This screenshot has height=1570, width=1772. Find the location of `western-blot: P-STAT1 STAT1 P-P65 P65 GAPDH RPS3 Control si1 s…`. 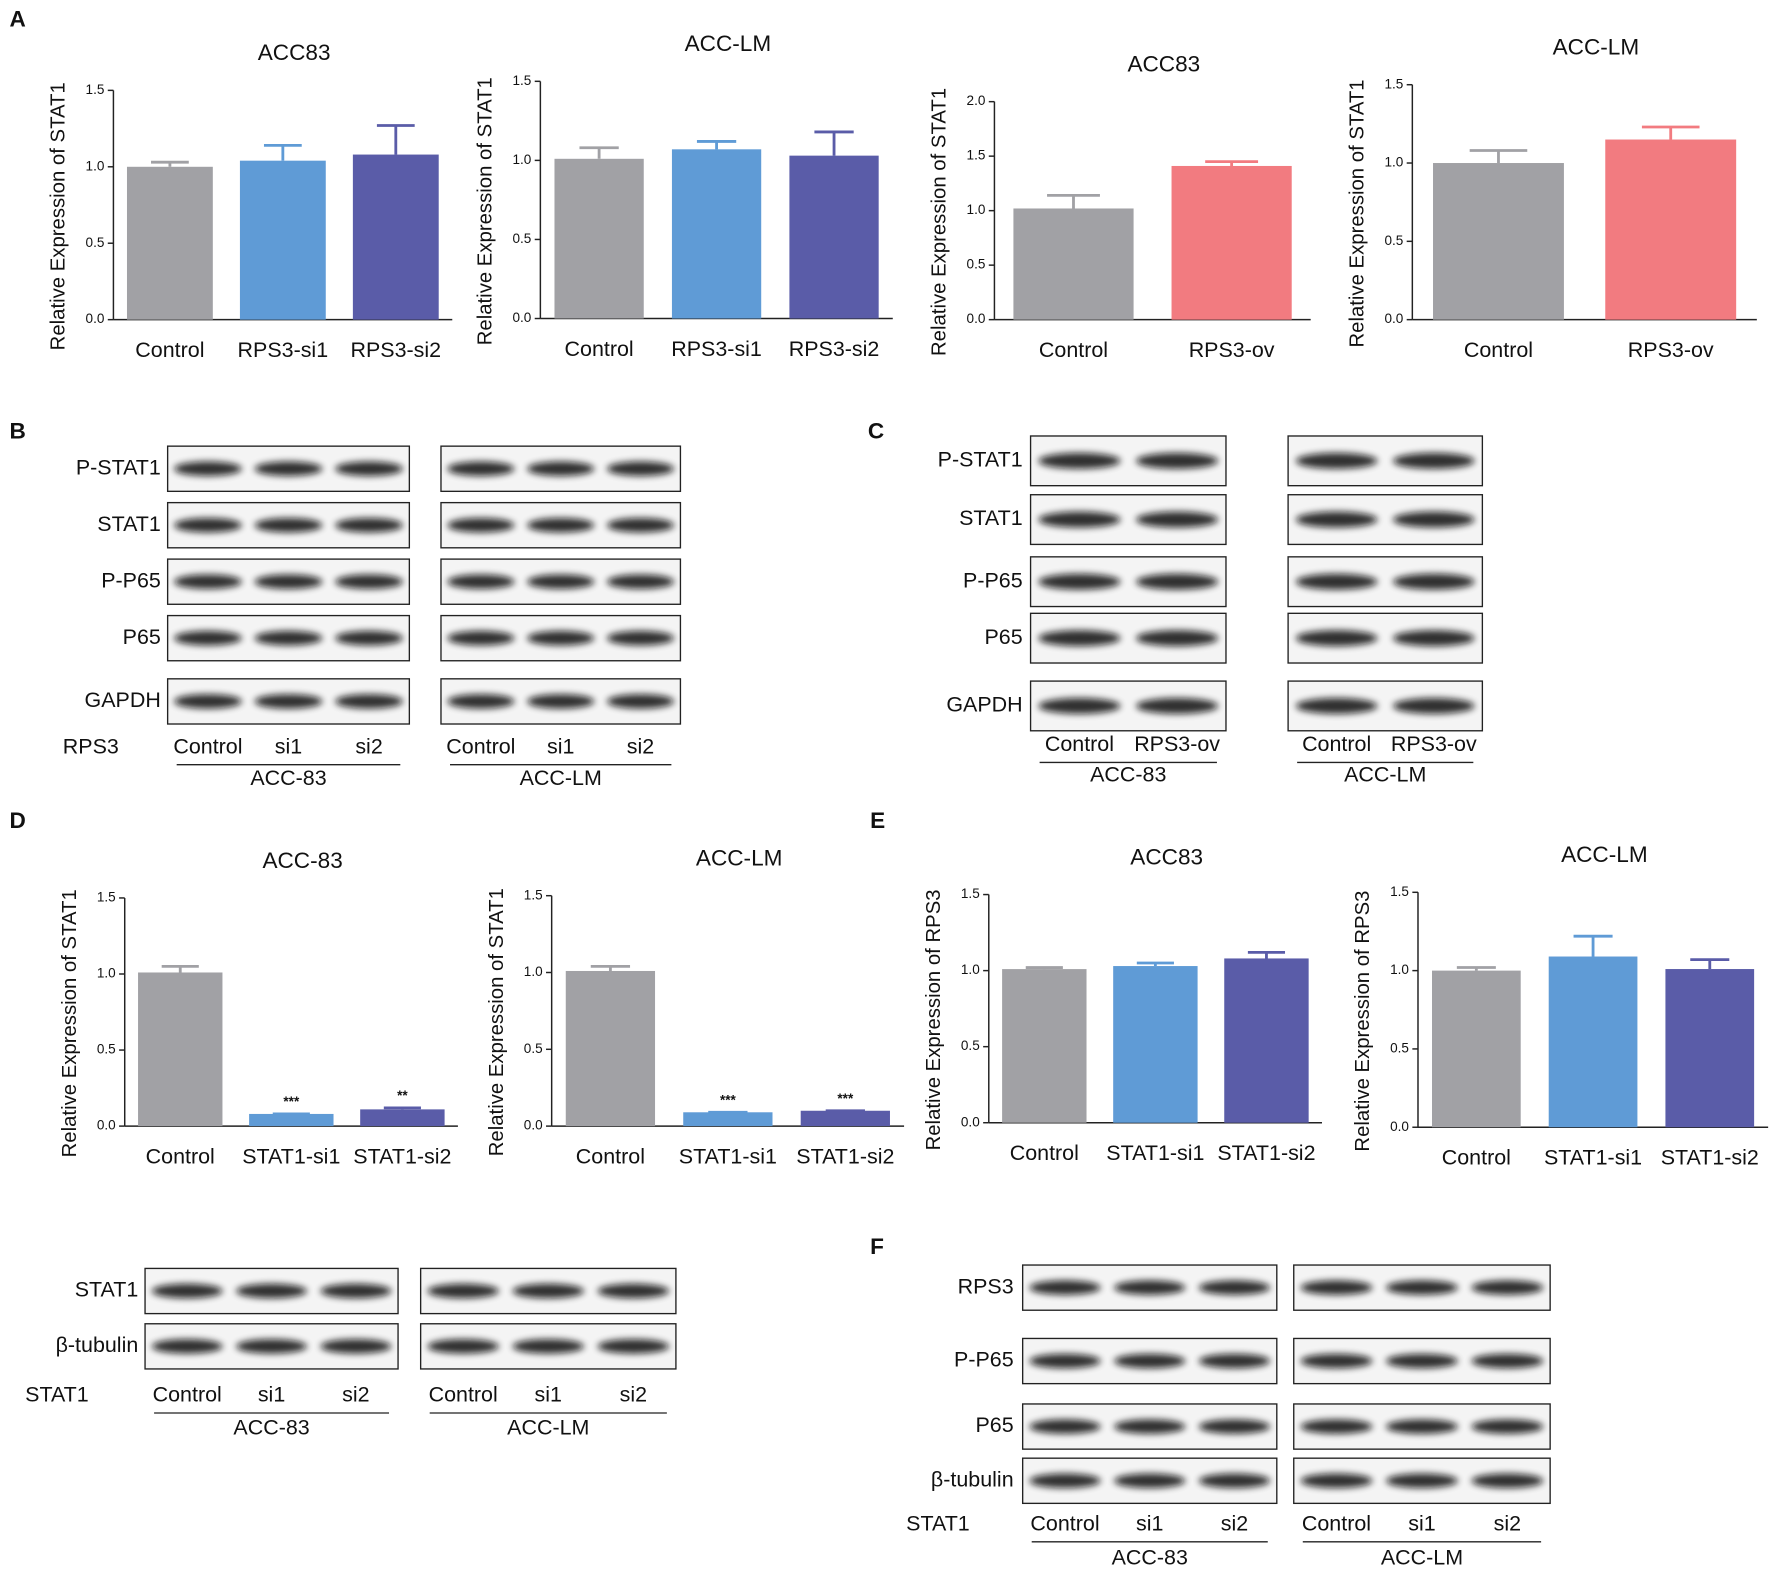

western-blot: P-STAT1 STAT1 P-P65 P65 GAPDH RPS3 Control si1 s… is located at coordinates (372, 617).